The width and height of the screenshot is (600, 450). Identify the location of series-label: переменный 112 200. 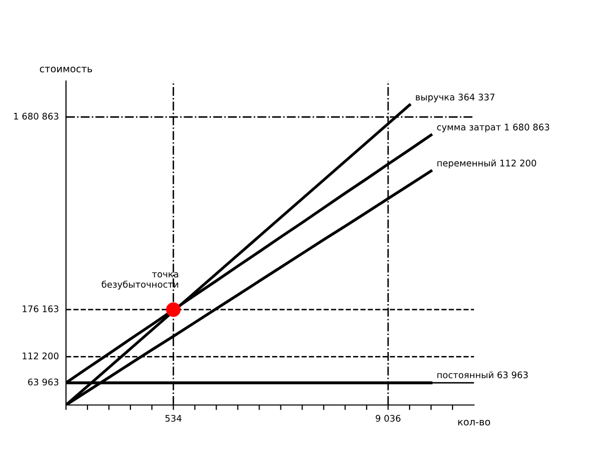
(486, 164).